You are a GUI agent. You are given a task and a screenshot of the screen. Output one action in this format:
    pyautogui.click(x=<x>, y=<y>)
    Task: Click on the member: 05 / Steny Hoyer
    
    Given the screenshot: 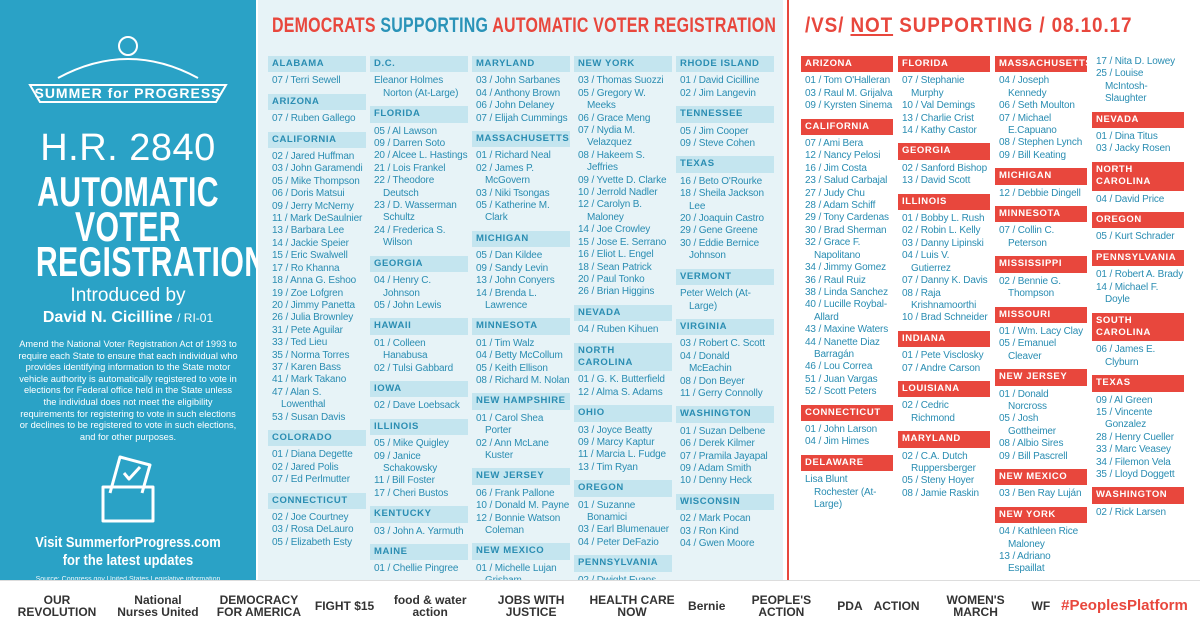 What is the action you would take?
    pyautogui.click(x=938, y=481)
    